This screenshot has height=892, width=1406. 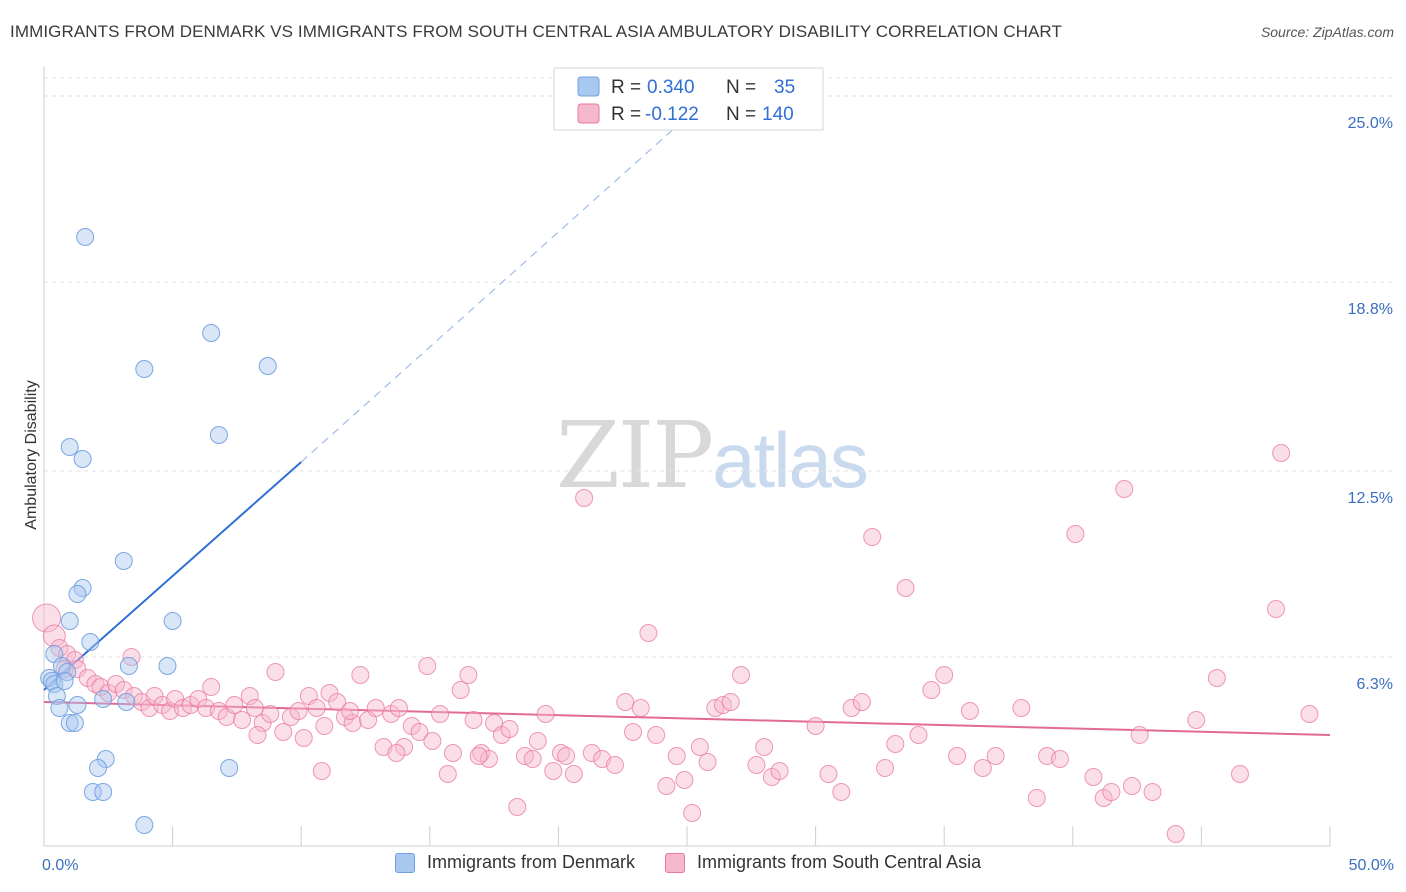 I want to click on y-tick-label: 25.0%, so click(x=1370, y=123).